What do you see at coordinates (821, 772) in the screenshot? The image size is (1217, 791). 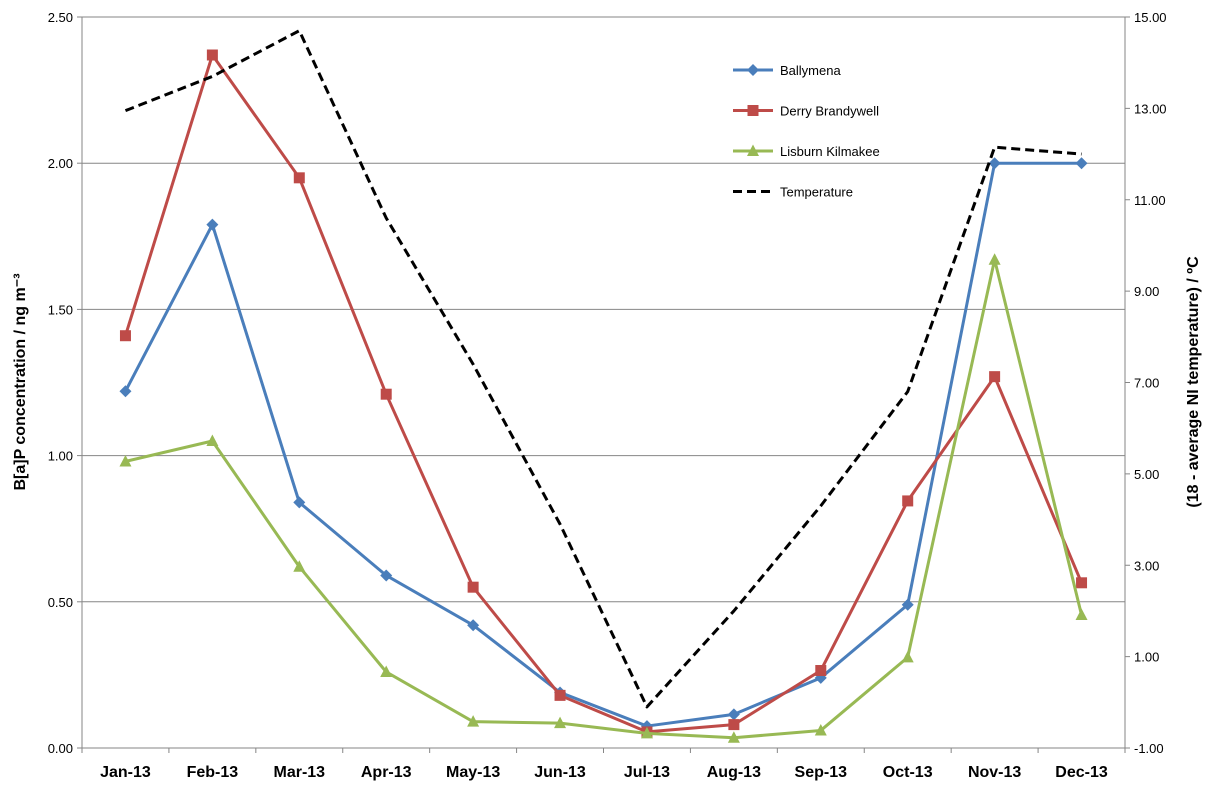 I see `x-tick-label: Sep-13` at bounding box center [821, 772].